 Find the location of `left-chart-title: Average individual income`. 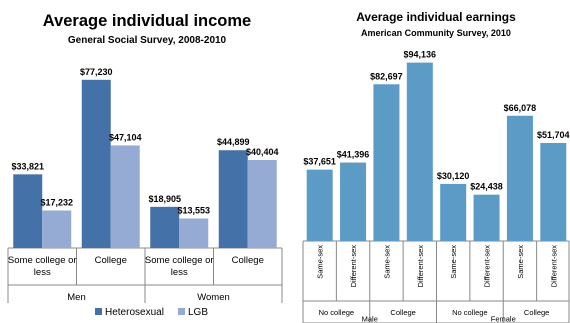

left-chart-title: Average individual income is located at coordinates (147, 21).